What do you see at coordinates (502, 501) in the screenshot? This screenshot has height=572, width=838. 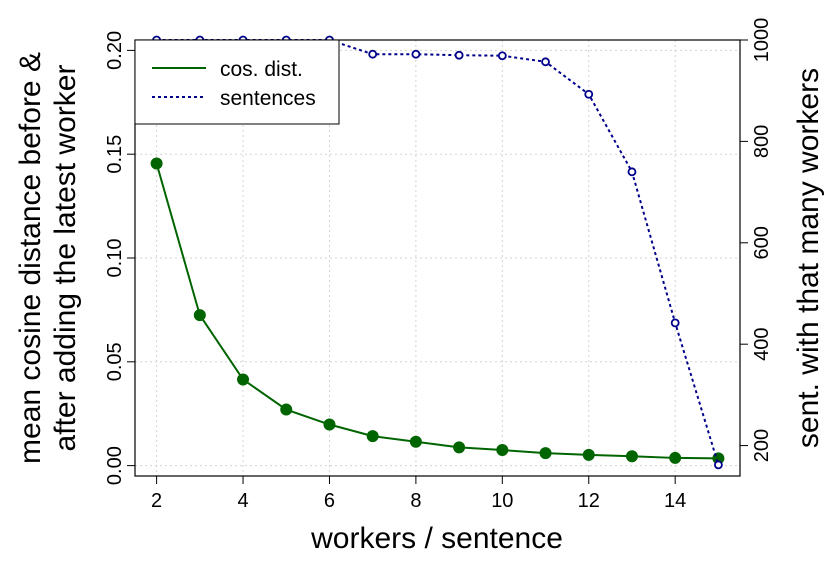 I see `x-tick-label: 10` at bounding box center [502, 501].